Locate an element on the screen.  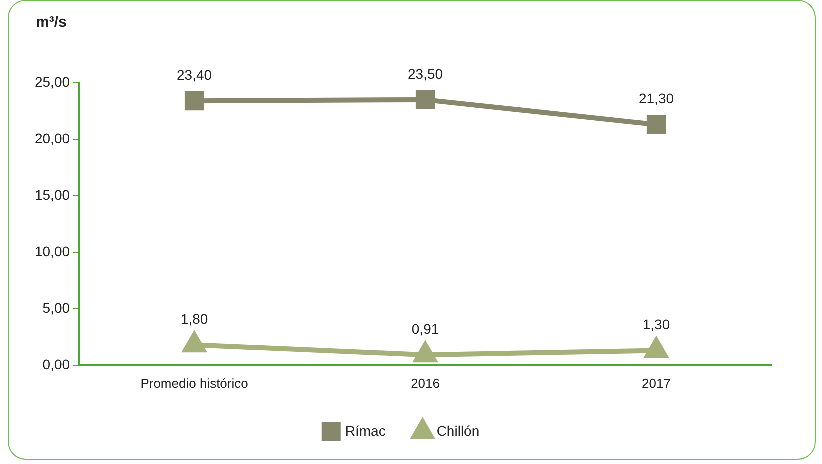
y-tick-label: 5,00 is located at coordinates (56, 308).